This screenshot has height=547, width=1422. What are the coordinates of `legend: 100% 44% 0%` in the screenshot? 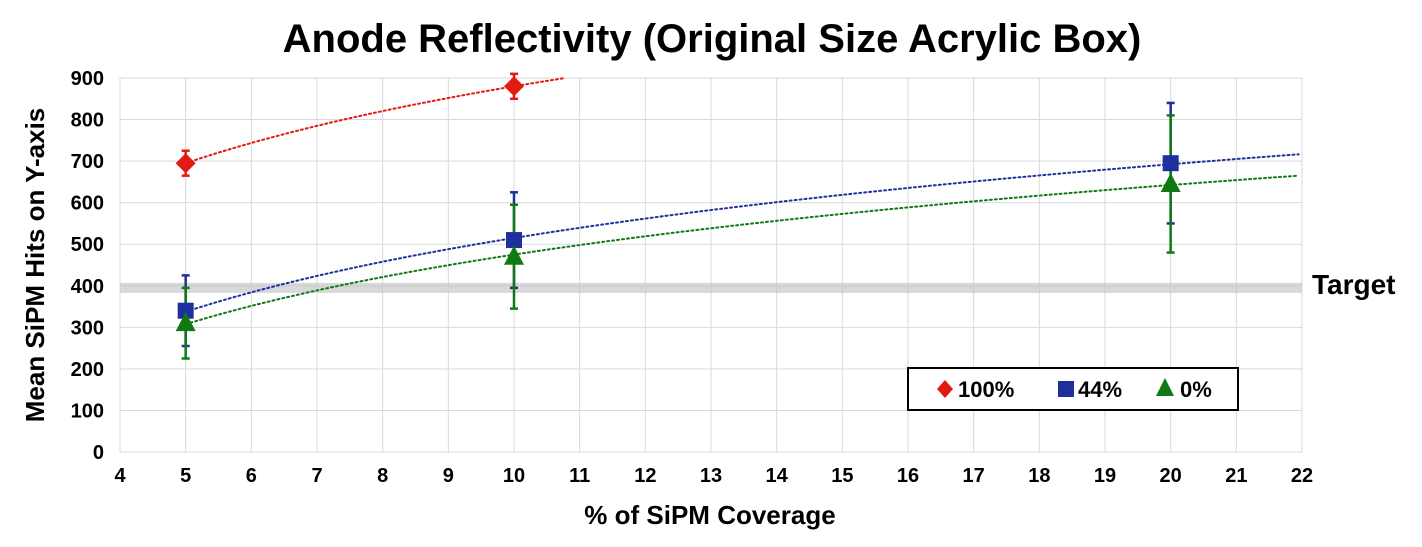 It's located at (1073, 389).